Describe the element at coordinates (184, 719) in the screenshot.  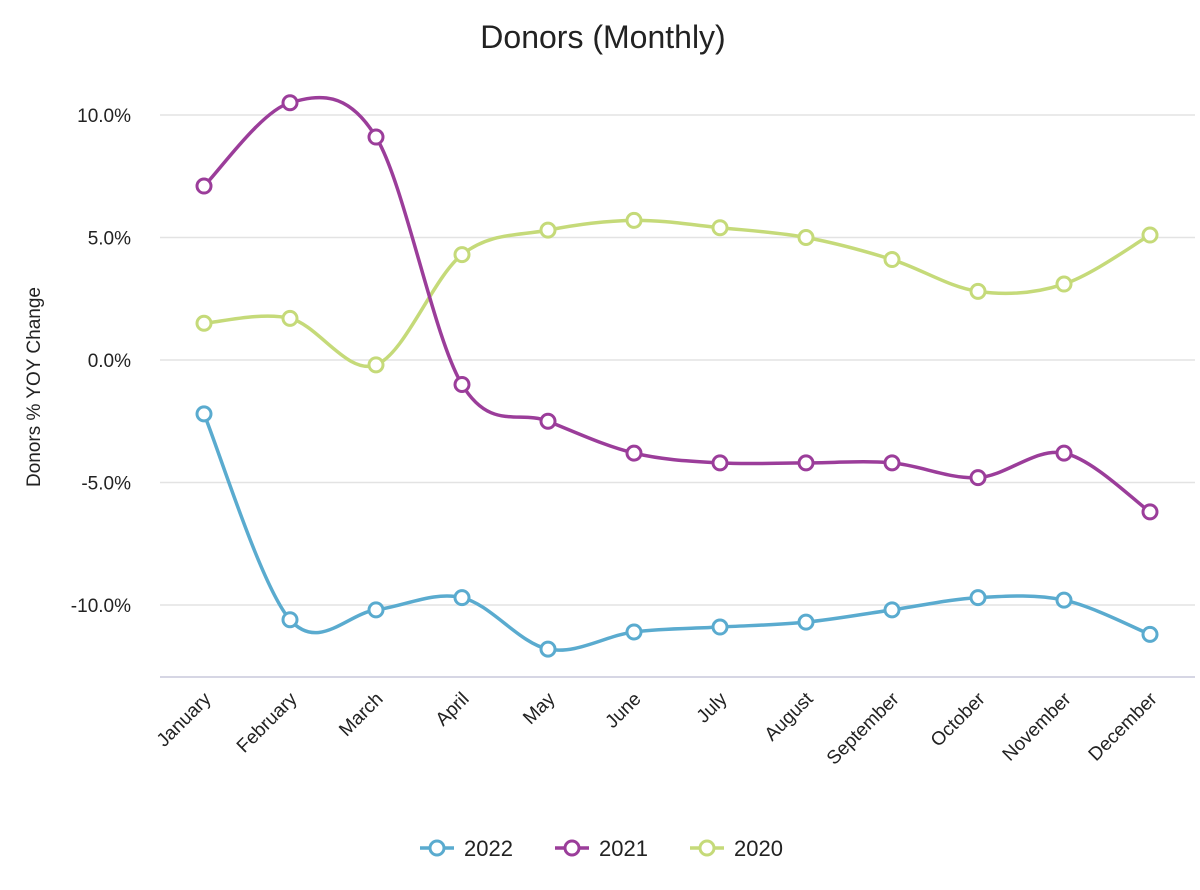
I see `x-tick-label: January` at that location.